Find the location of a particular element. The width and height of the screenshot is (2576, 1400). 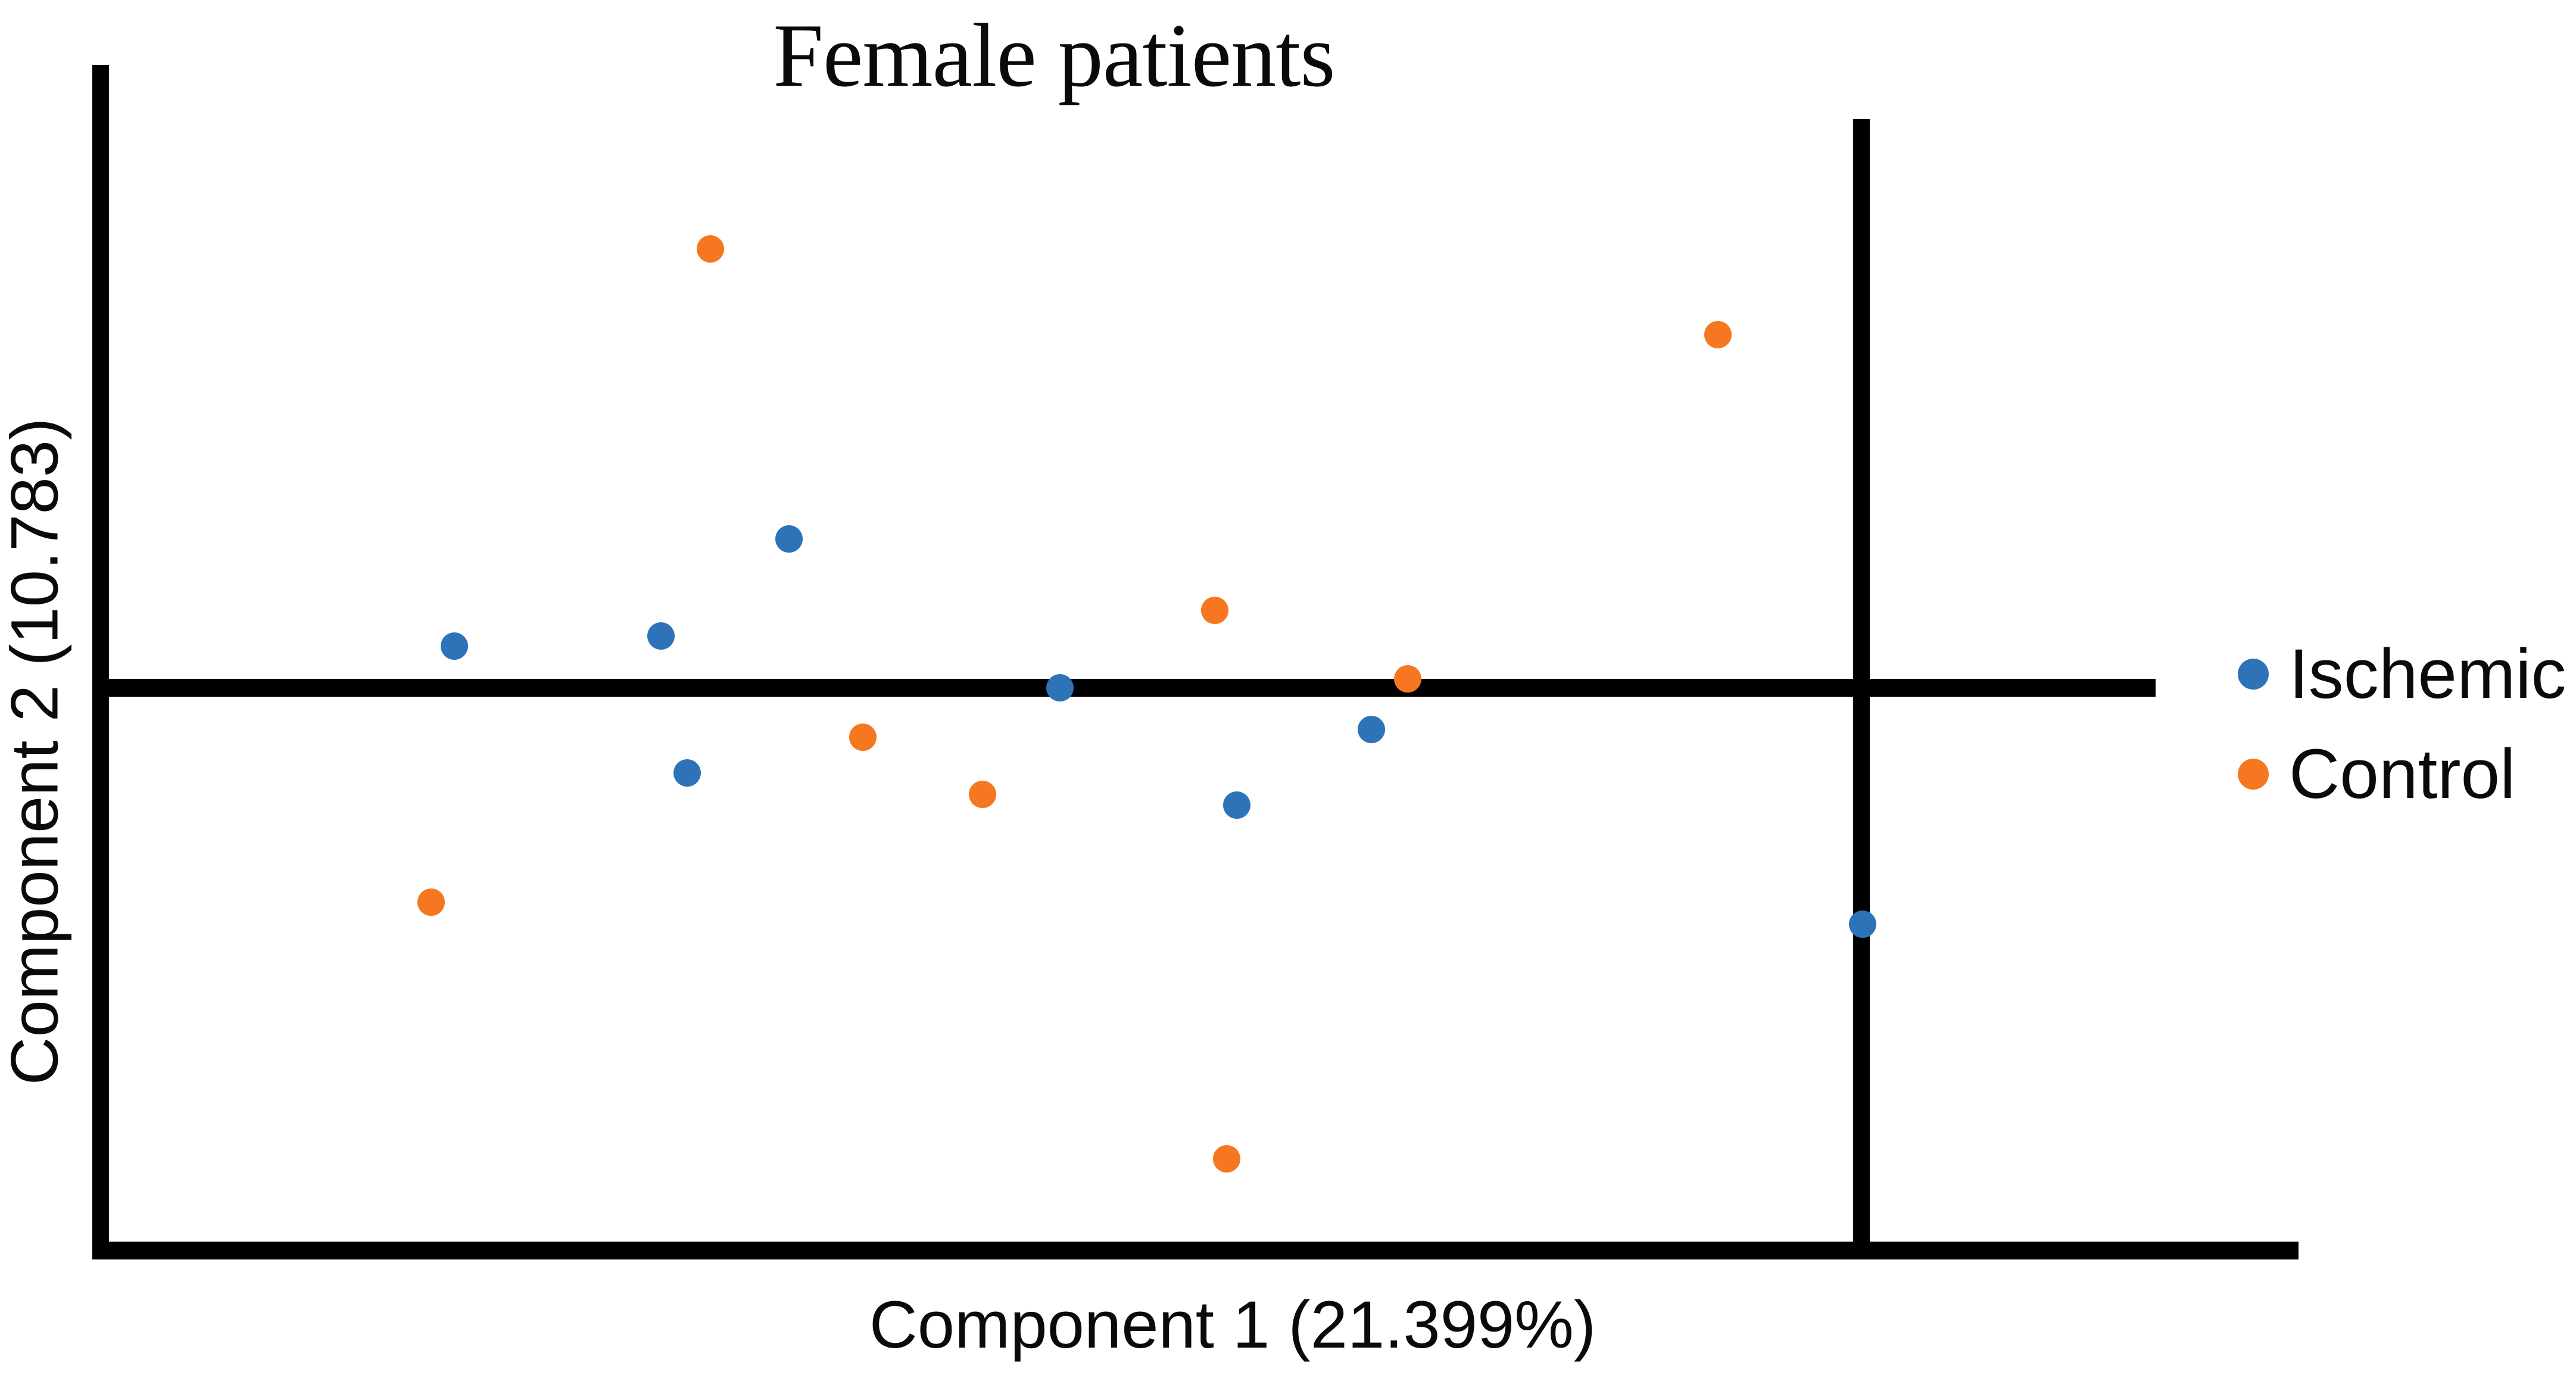

legend: Ischemic Control is located at coordinates (2402, 732).